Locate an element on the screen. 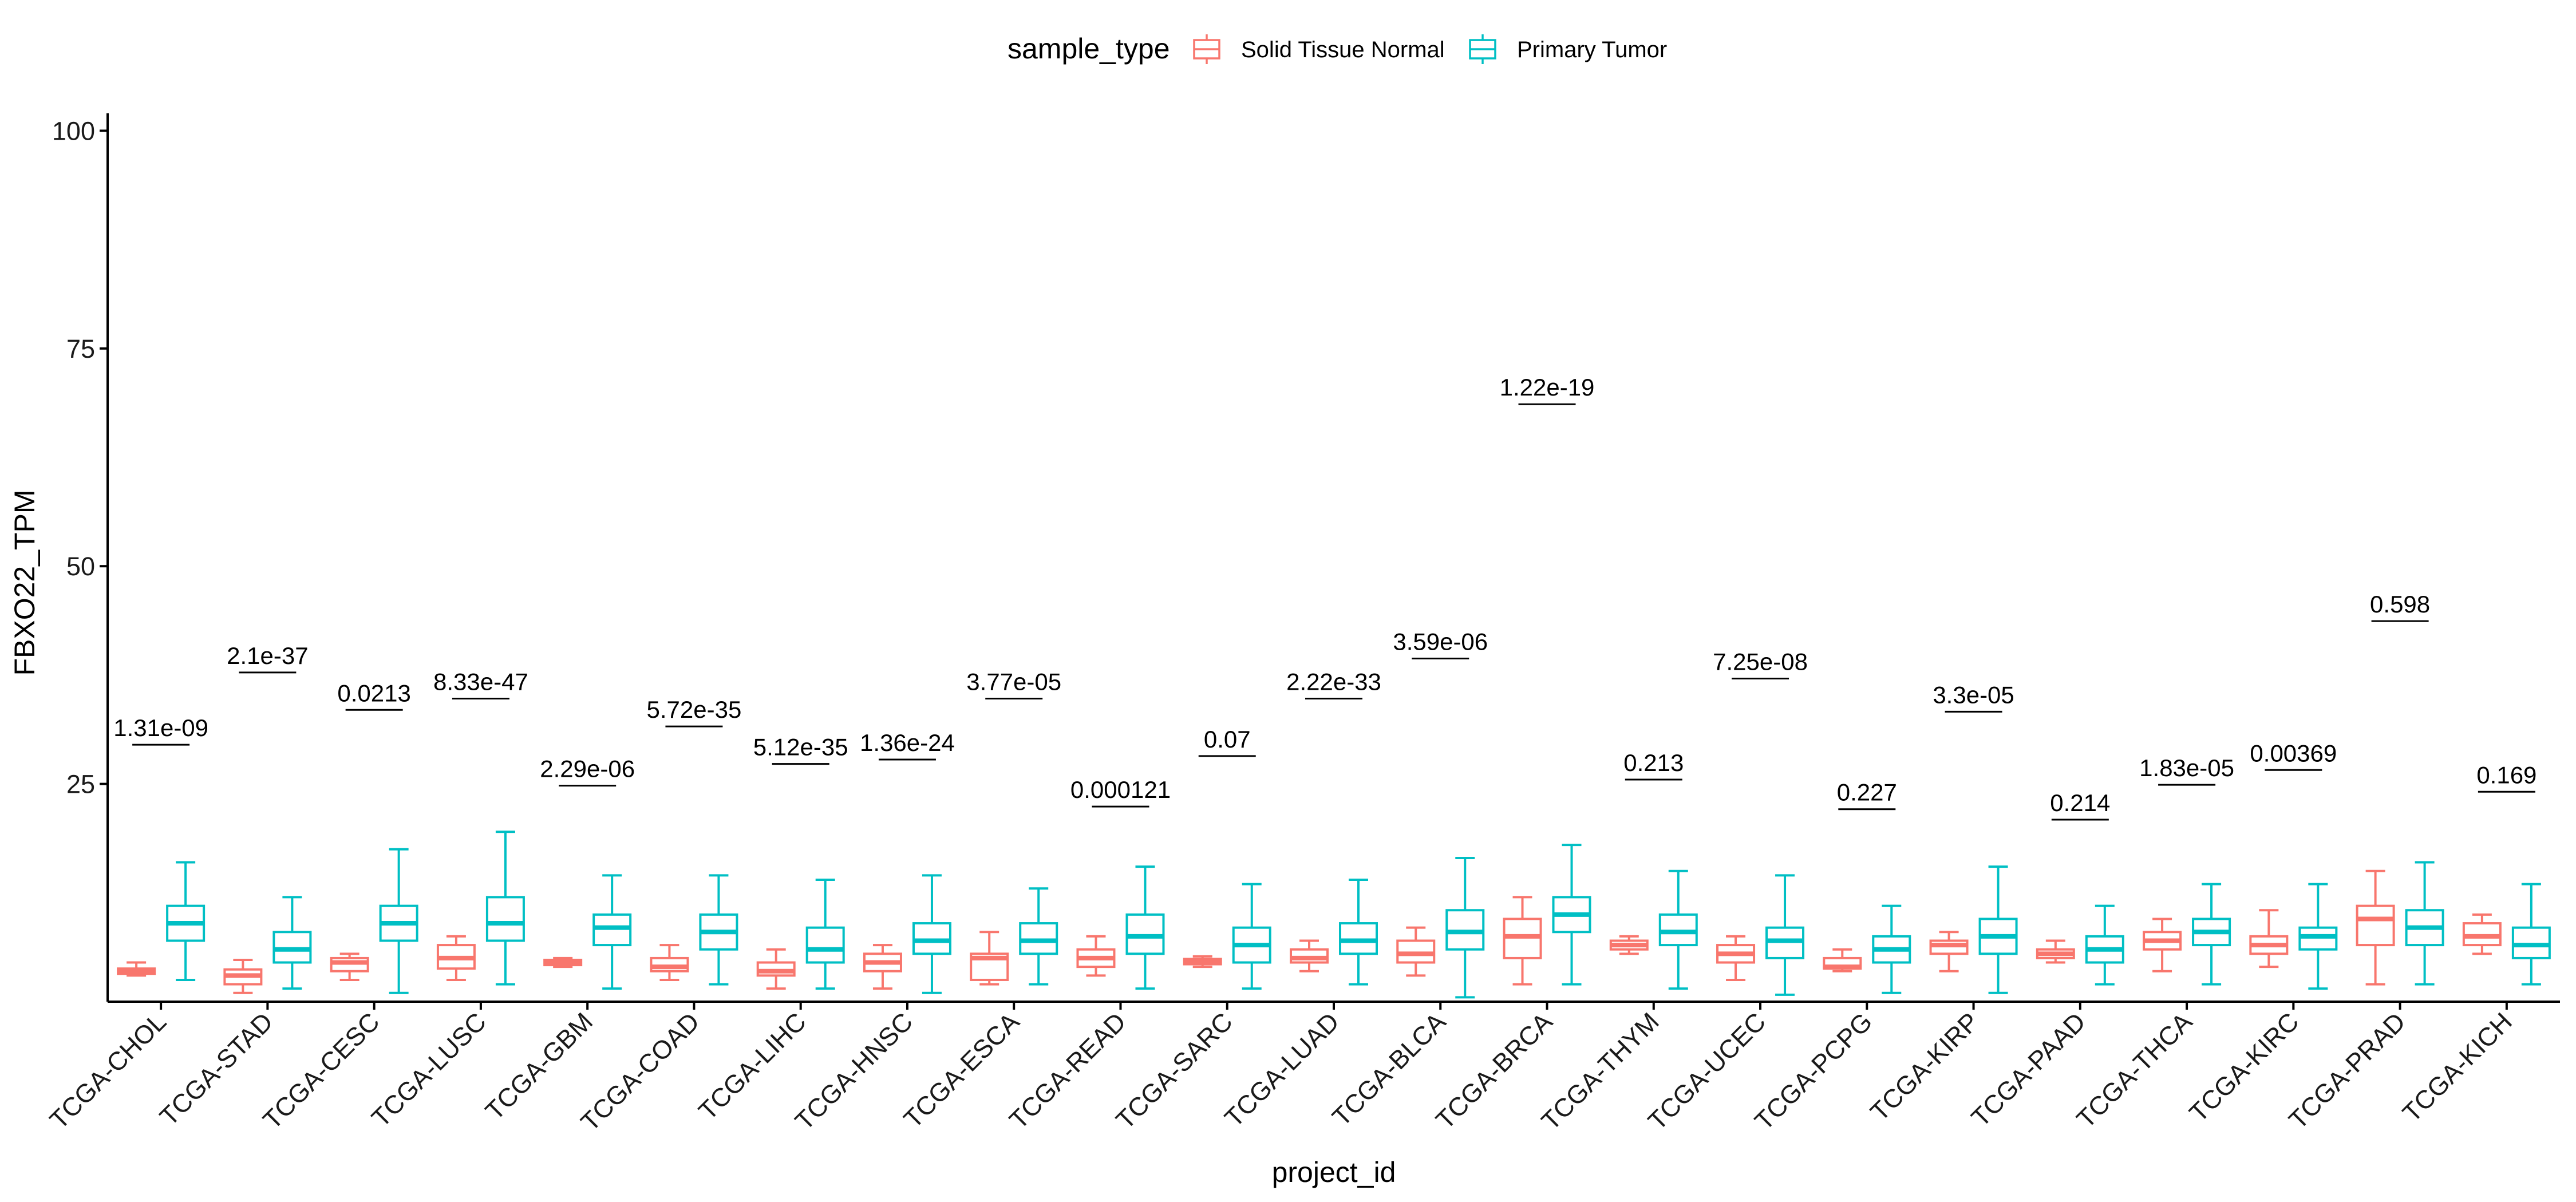 This screenshot has height=1202, width=2576. y-axis-ticks: 25 50 75 100 is located at coordinates (80, 458).